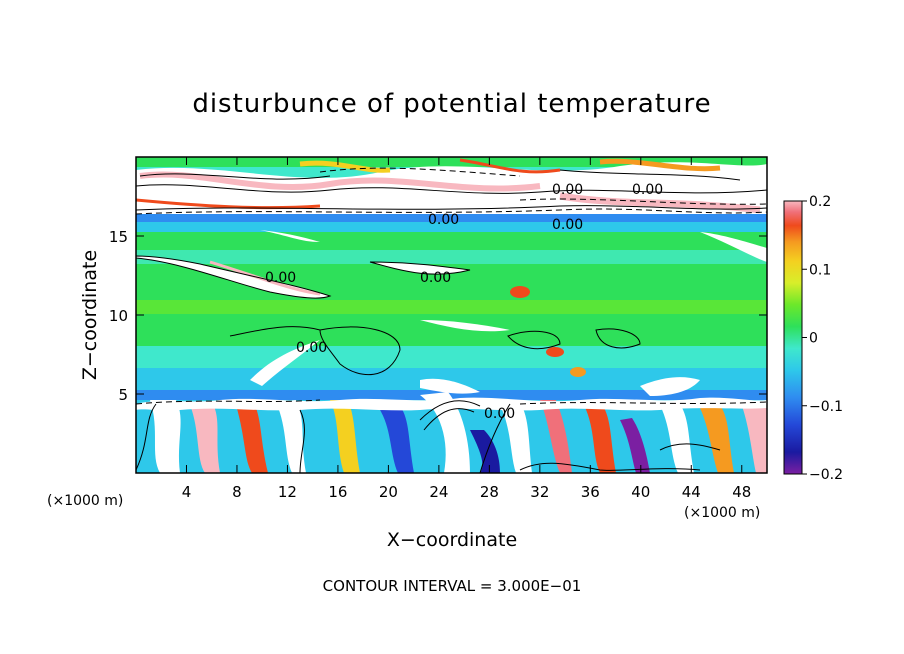  Describe the element at coordinates (287, 492) in the screenshot. I see `x-tick-label: 12` at that location.